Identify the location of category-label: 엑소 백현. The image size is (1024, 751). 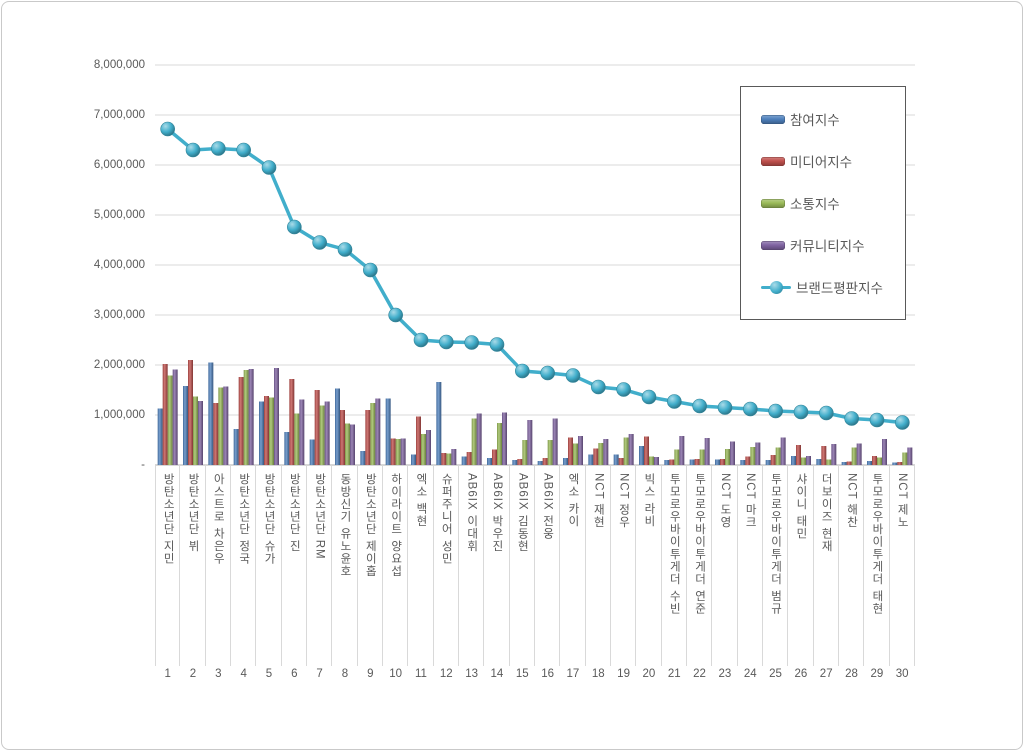
(420, 500).